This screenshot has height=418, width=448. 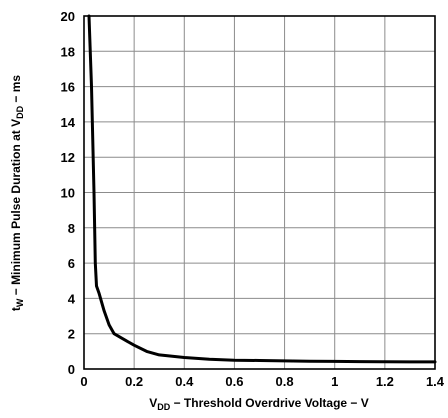 I want to click on x-tick-label: 0.8, so click(x=285, y=381).